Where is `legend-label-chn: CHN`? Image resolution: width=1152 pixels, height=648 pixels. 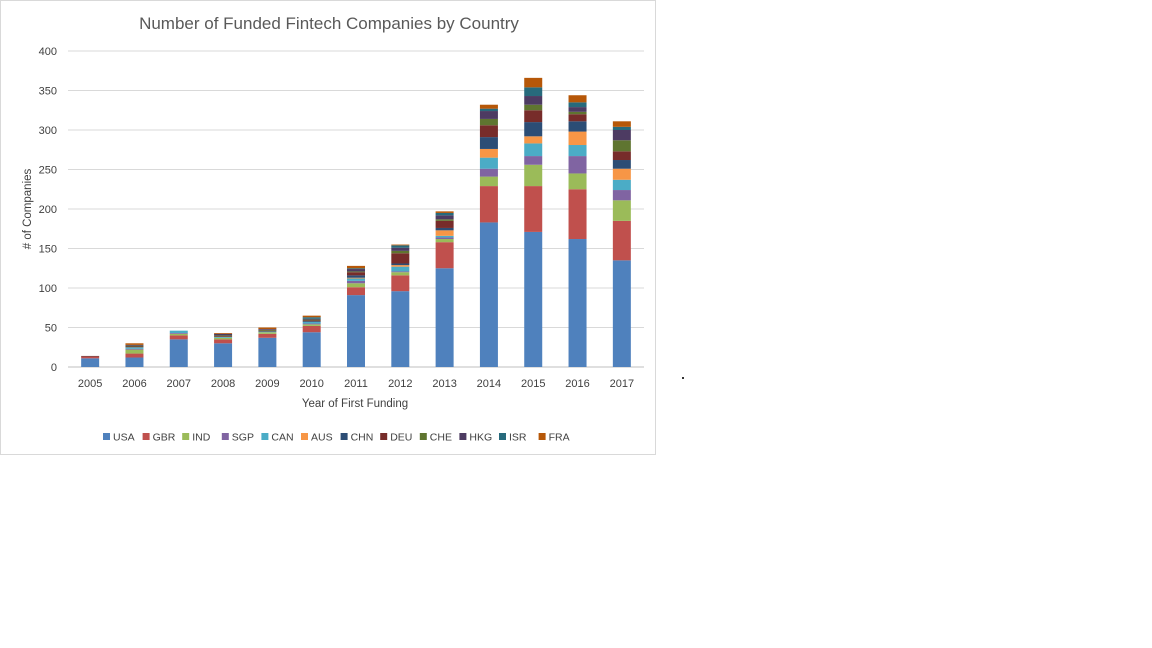 legend-label-chn: CHN is located at coordinates (362, 438).